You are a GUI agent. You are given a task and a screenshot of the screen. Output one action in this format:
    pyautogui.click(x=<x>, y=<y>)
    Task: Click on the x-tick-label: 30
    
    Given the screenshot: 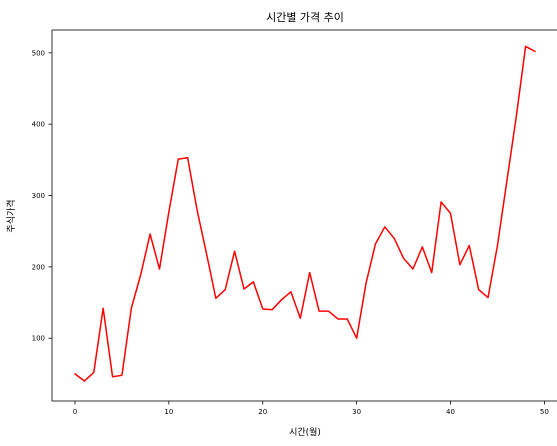 What is the action you would take?
    pyautogui.click(x=356, y=412)
    